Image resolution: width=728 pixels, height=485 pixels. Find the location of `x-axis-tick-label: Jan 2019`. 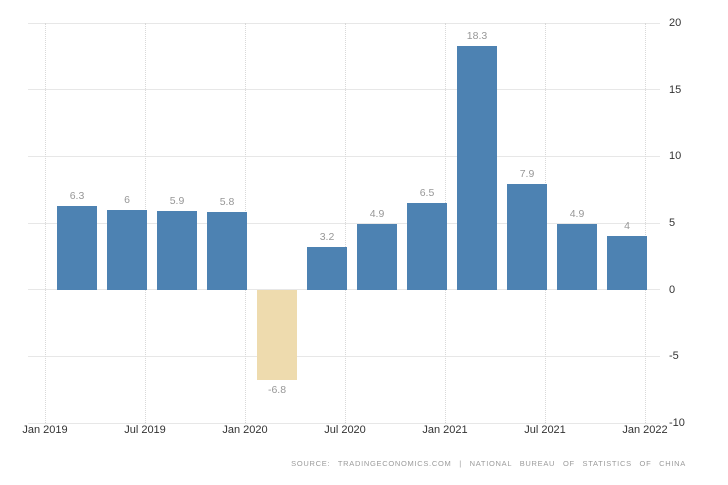

x-axis-tick-label: Jan 2019 is located at coordinates (45, 430).